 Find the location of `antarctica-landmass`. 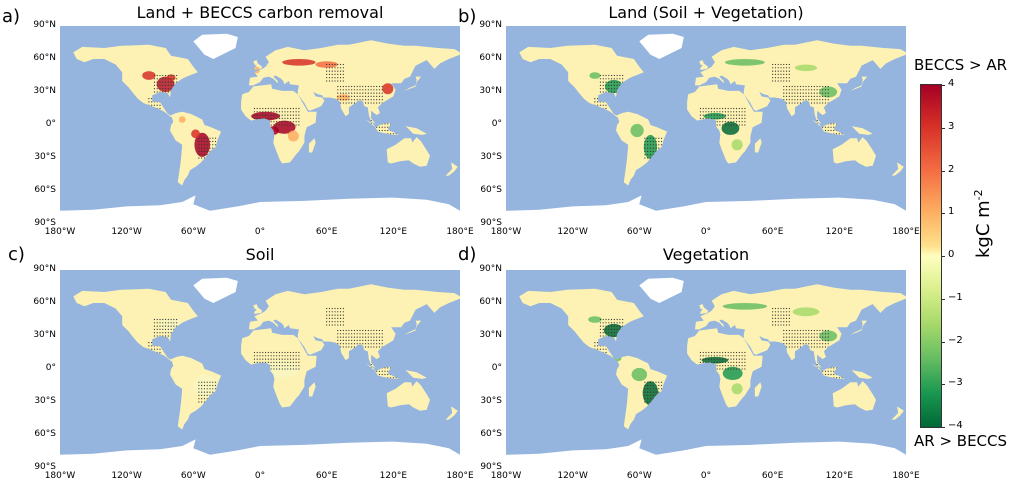

antarctica-landmass is located at coordinates (706, 209).